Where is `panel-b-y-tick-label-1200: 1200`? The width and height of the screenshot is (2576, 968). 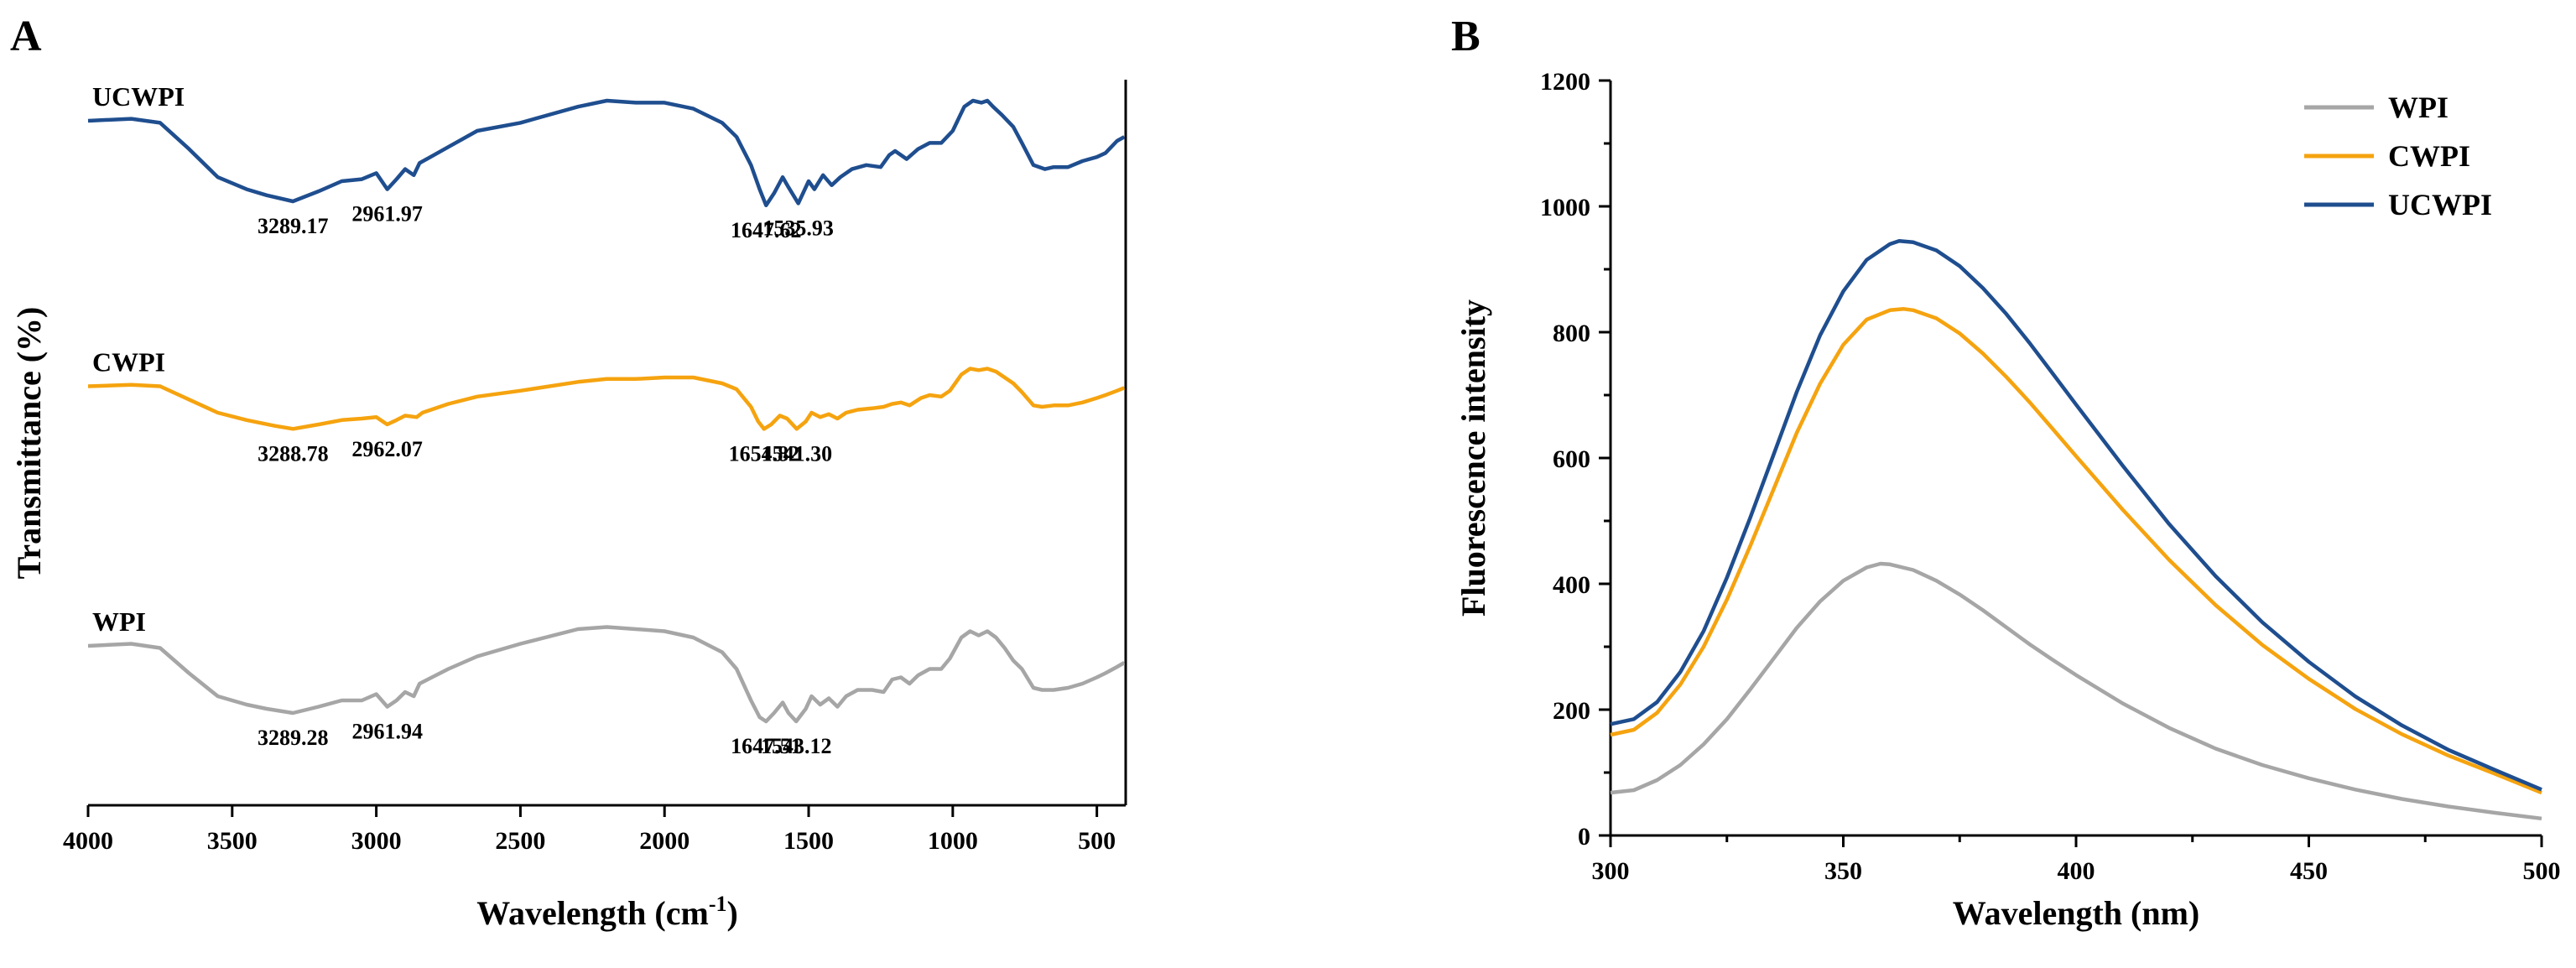 panel-b-y-tick-label-1200: 1200 is located at coordinates (1565, 82).